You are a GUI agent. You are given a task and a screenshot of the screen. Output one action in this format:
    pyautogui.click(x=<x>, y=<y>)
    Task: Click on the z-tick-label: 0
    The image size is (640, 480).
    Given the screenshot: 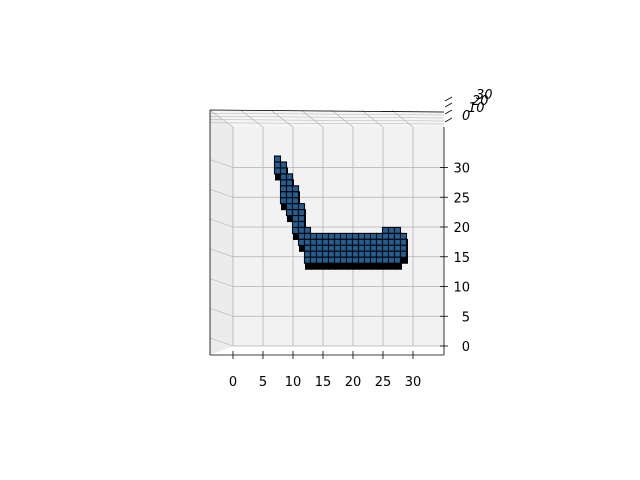 What is the action you would take?
    pyautogui.click(x=466, y=347)
    